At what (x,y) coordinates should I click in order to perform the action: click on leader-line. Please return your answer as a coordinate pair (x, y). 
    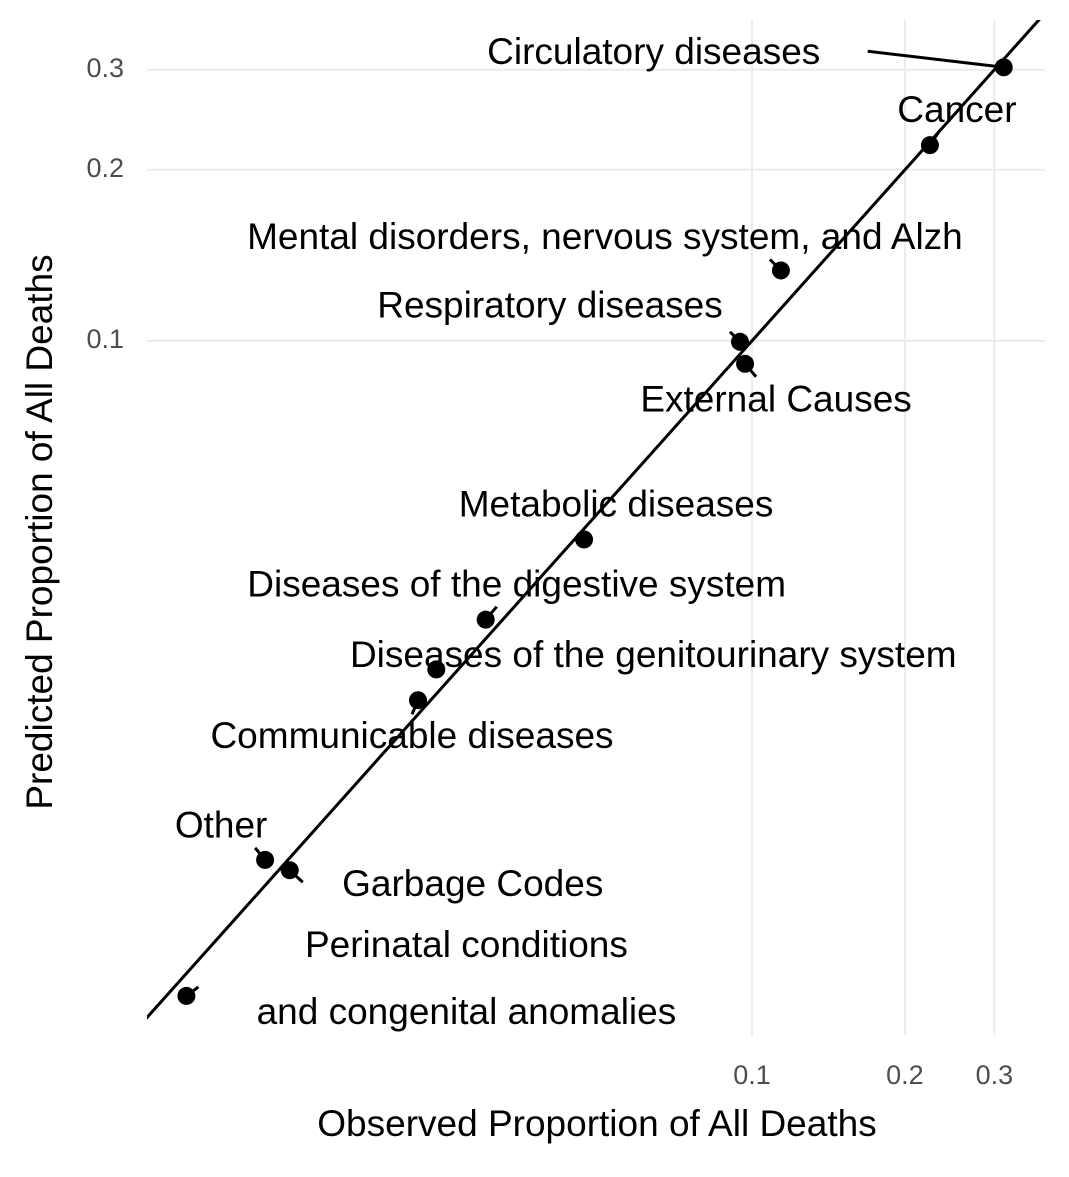
    Looking at the image, I should click on (935, 59).